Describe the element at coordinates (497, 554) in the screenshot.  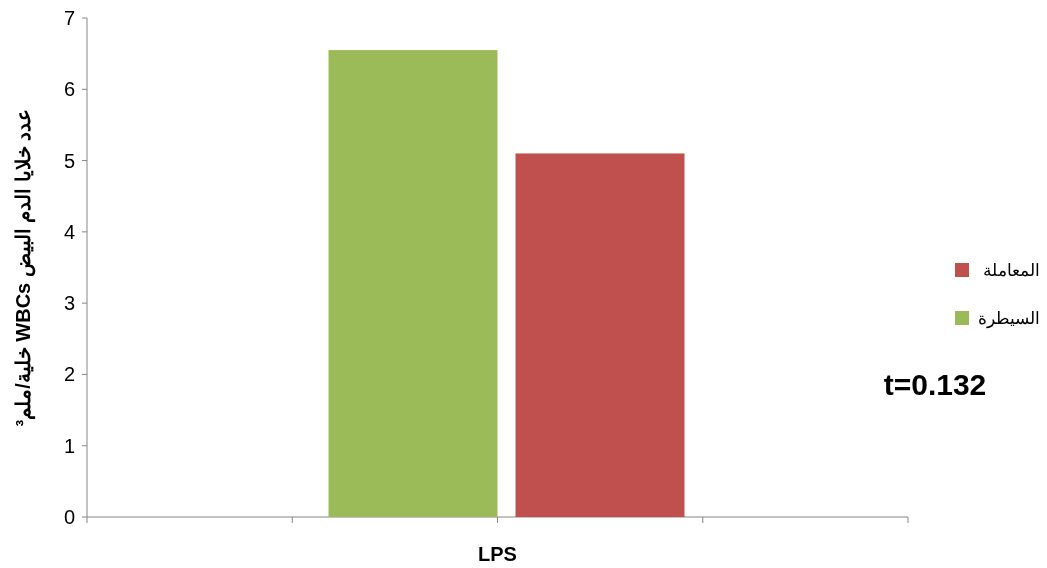
I see `x-tick-label: LPS` at that location.